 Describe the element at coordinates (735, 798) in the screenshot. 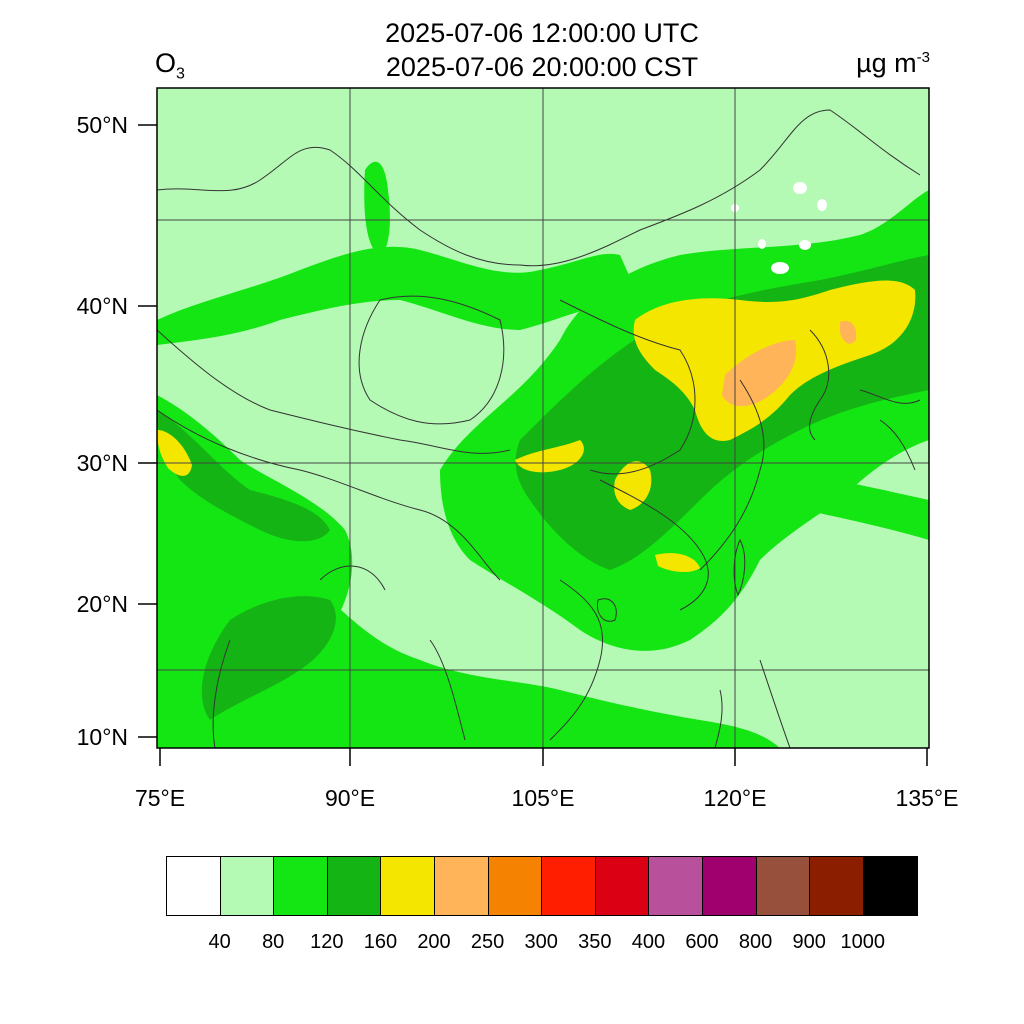

I see `lon-label-120: 120°E` at that location.